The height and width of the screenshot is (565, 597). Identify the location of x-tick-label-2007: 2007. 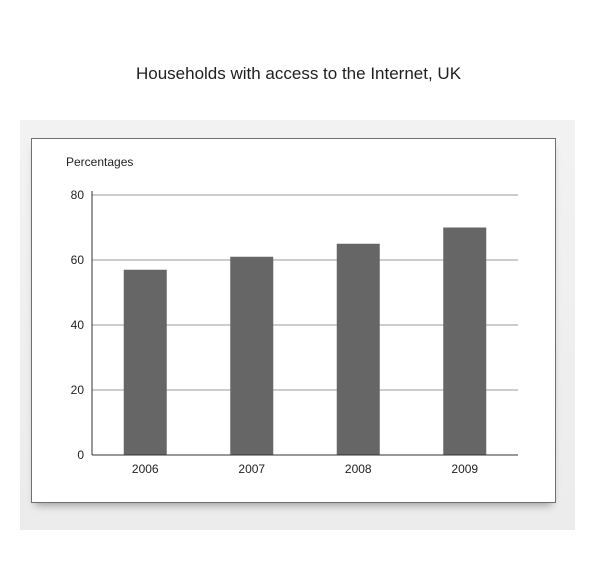
(251, 469).